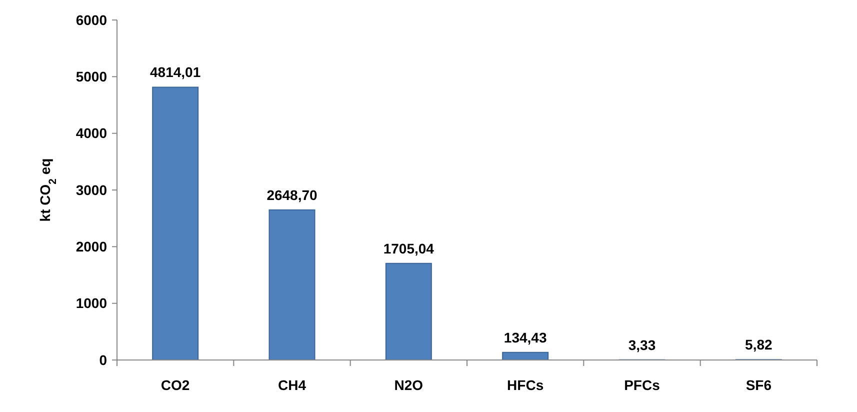 The image size is (857, 412). What do you see at coordinates (292, 385) in the screenshot?
I see `x-tick-label: CH4` at bounding box center [292, 385].